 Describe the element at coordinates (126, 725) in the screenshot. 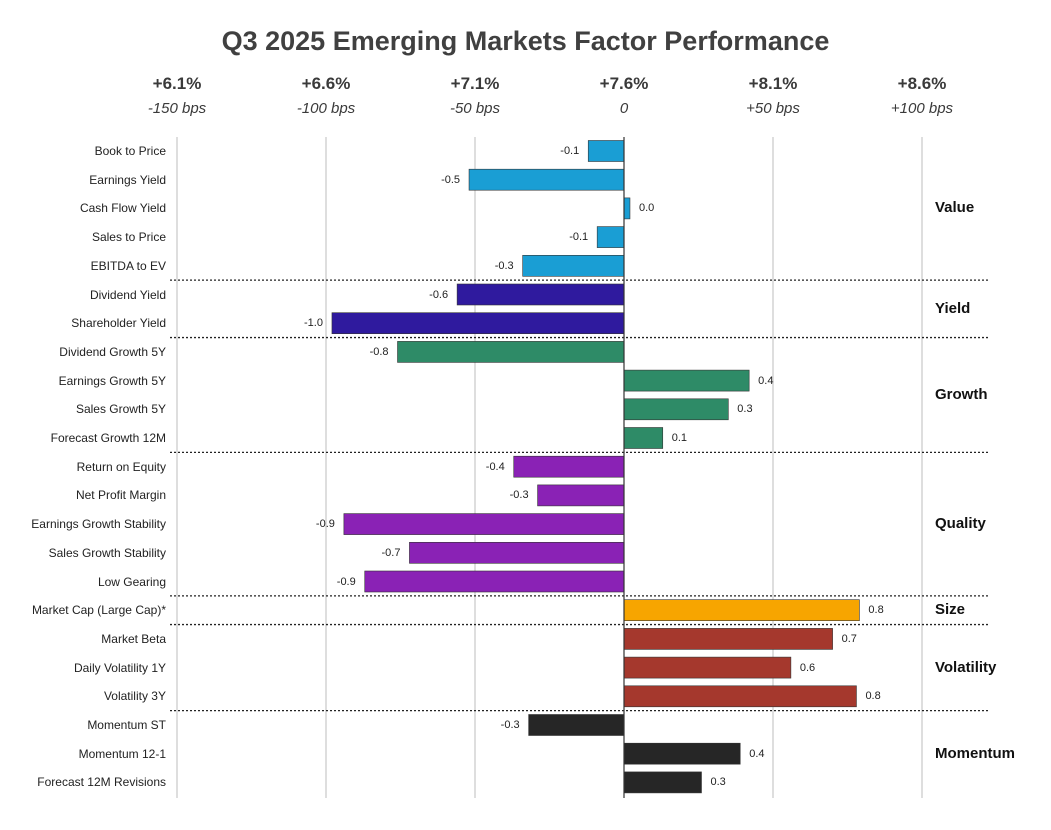

I see `factor-label: Momentum ST` at that location.